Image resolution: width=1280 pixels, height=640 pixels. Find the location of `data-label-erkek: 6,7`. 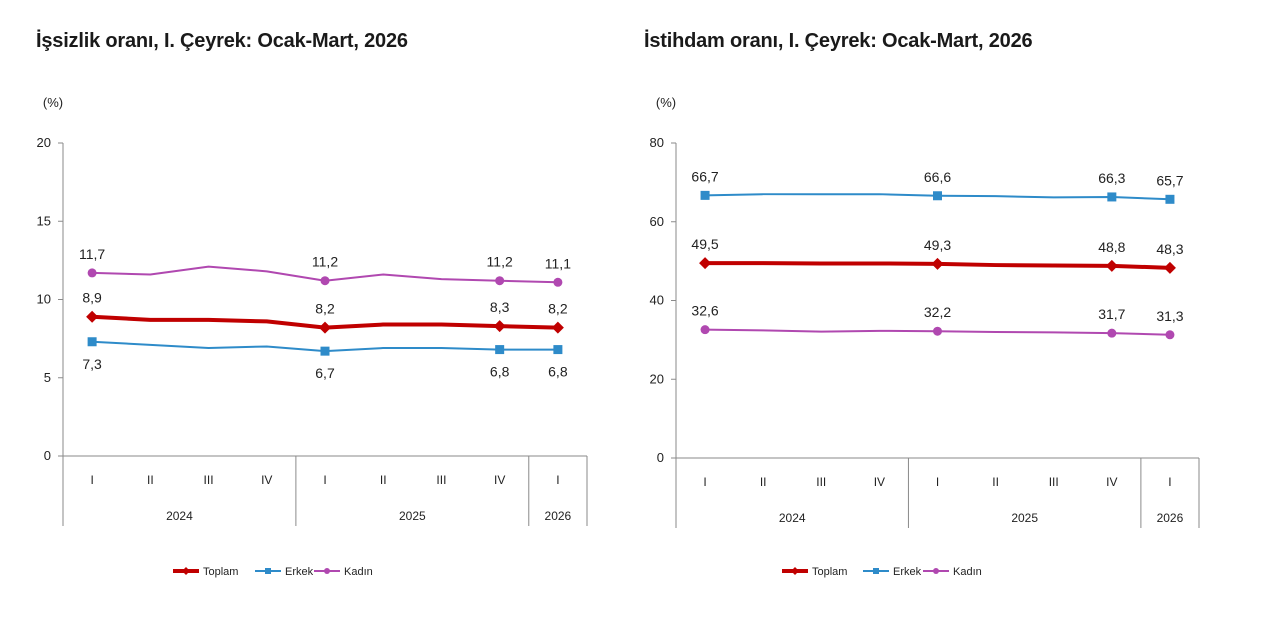

data-label-erkek: 6,7 is located at coordinates (325, 373).